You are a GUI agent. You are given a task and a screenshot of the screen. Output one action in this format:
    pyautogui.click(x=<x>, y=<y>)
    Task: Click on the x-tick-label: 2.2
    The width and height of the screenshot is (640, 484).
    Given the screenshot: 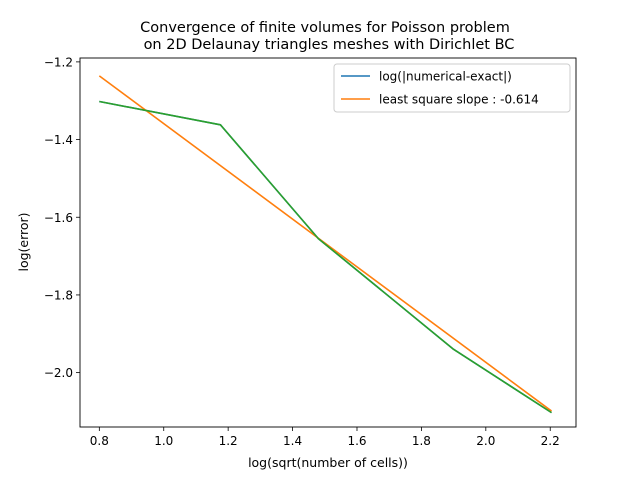 What is the action you would take?
    pyautogui.click(x=550, y=441)
    